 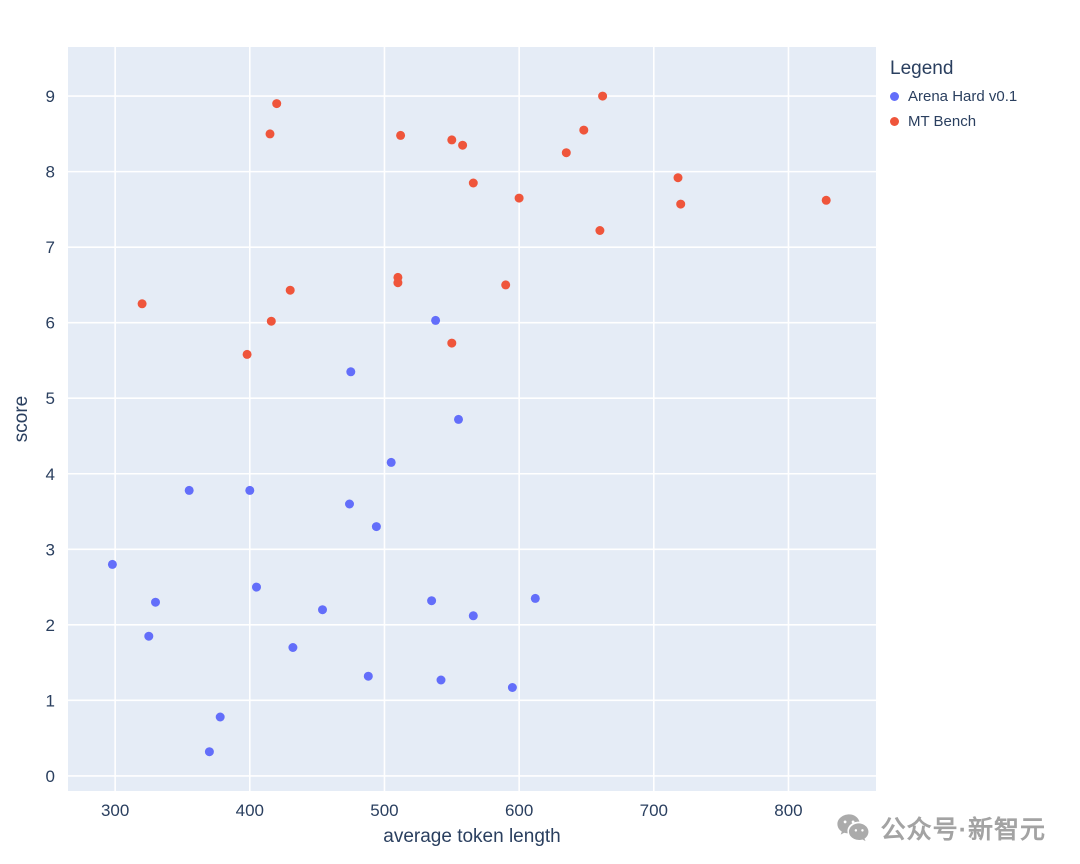 I want to click on svg-text: 500, so click(x=384, y=810).